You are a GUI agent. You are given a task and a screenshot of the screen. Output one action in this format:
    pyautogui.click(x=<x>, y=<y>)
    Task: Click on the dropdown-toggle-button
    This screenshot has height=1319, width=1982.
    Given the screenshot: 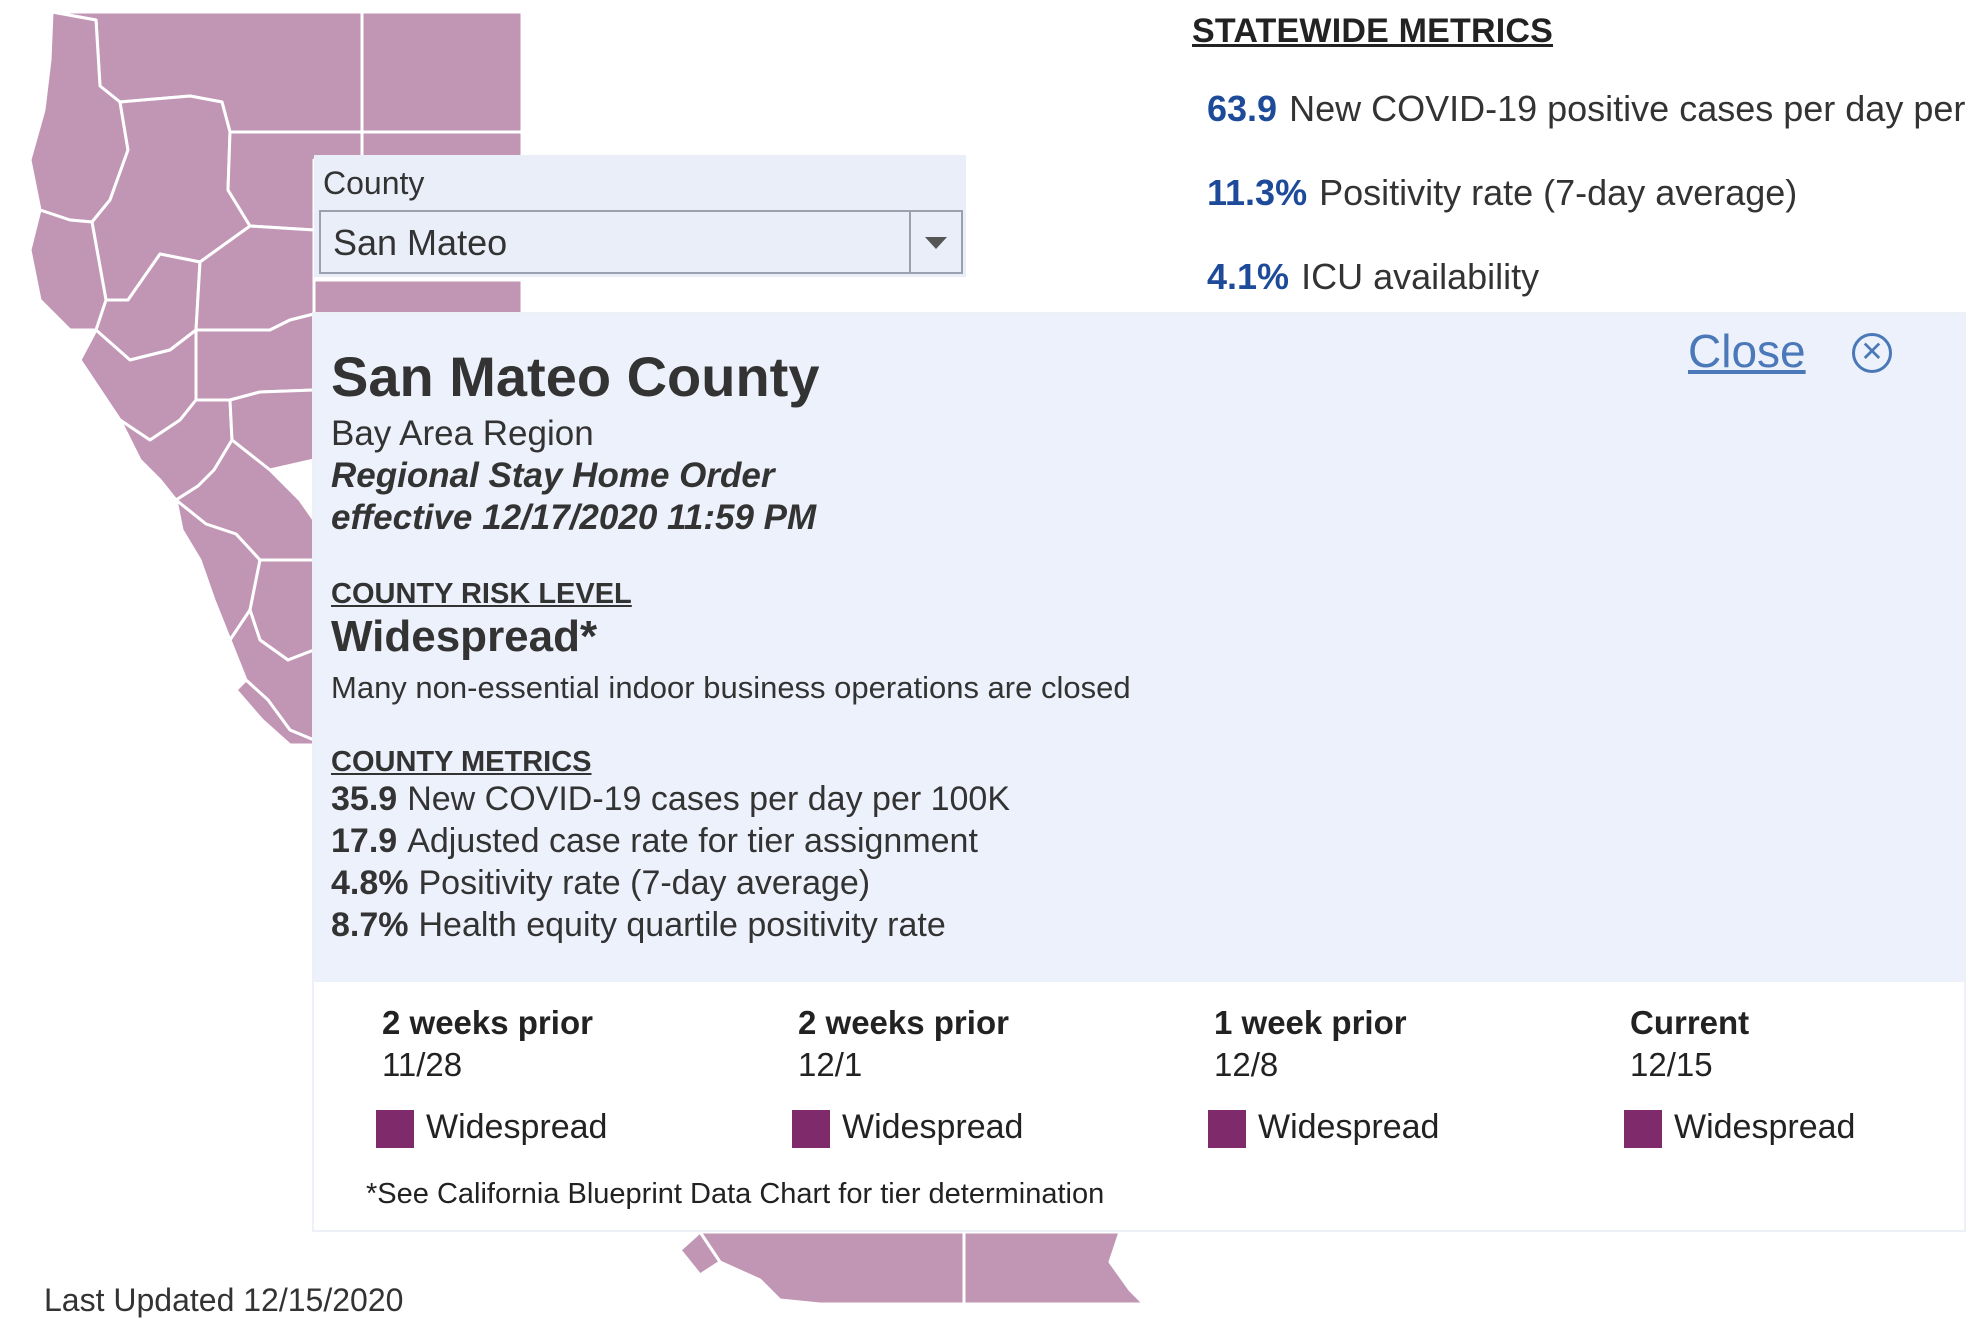 What is the action you would take?
    pyautogui.click(x=935, y=242)
    